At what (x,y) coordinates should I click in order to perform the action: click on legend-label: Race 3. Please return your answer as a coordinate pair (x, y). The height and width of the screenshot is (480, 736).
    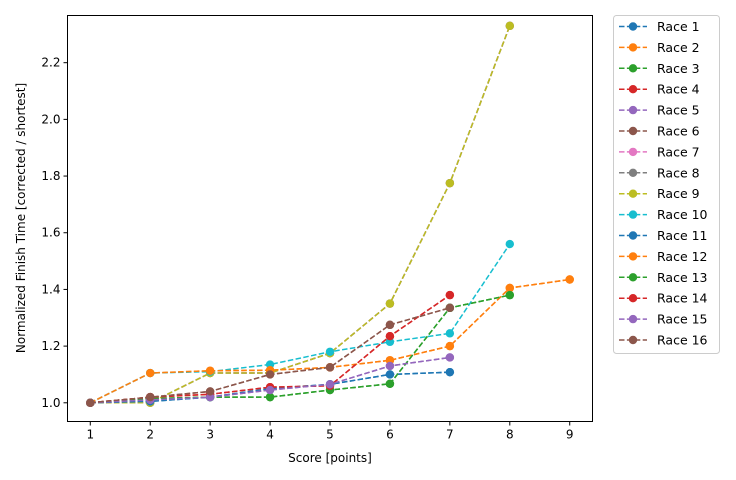
    Looking at the image, I should click on (678, 68).